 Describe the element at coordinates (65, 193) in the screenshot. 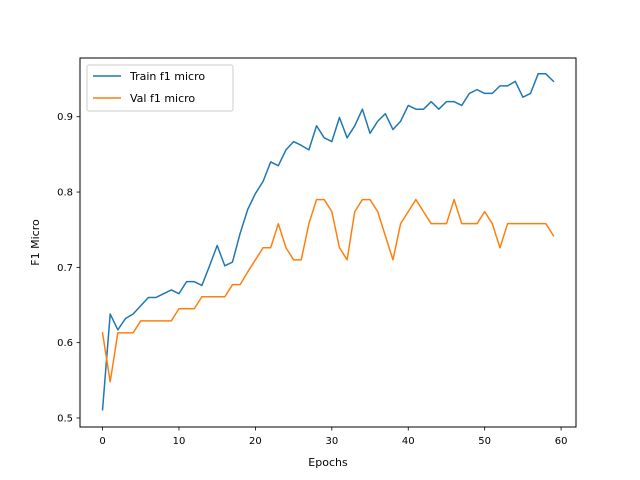

I see `y-tick-label: 0.8` at that location.